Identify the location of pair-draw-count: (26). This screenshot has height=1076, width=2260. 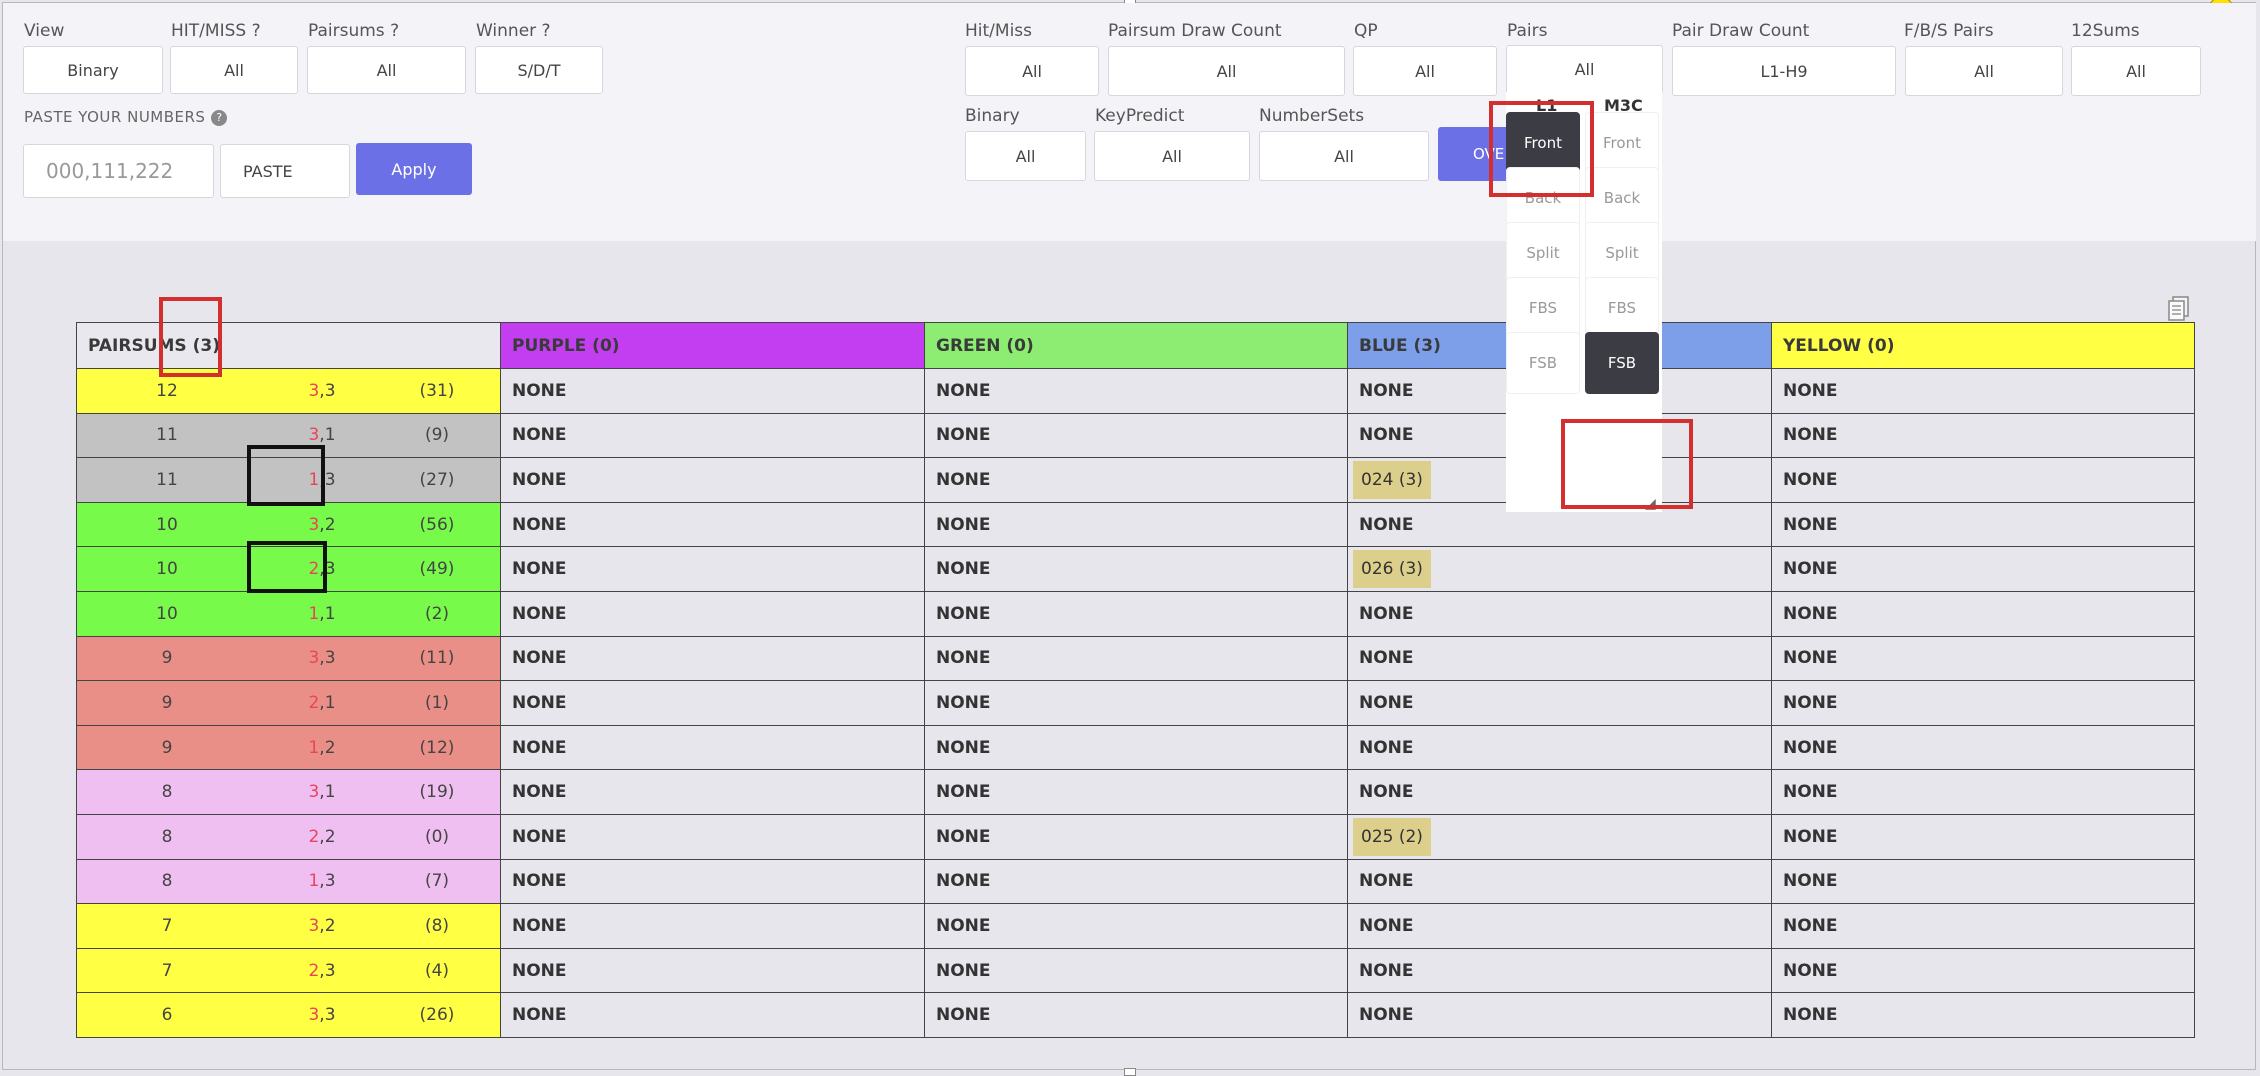
(437, 1015).